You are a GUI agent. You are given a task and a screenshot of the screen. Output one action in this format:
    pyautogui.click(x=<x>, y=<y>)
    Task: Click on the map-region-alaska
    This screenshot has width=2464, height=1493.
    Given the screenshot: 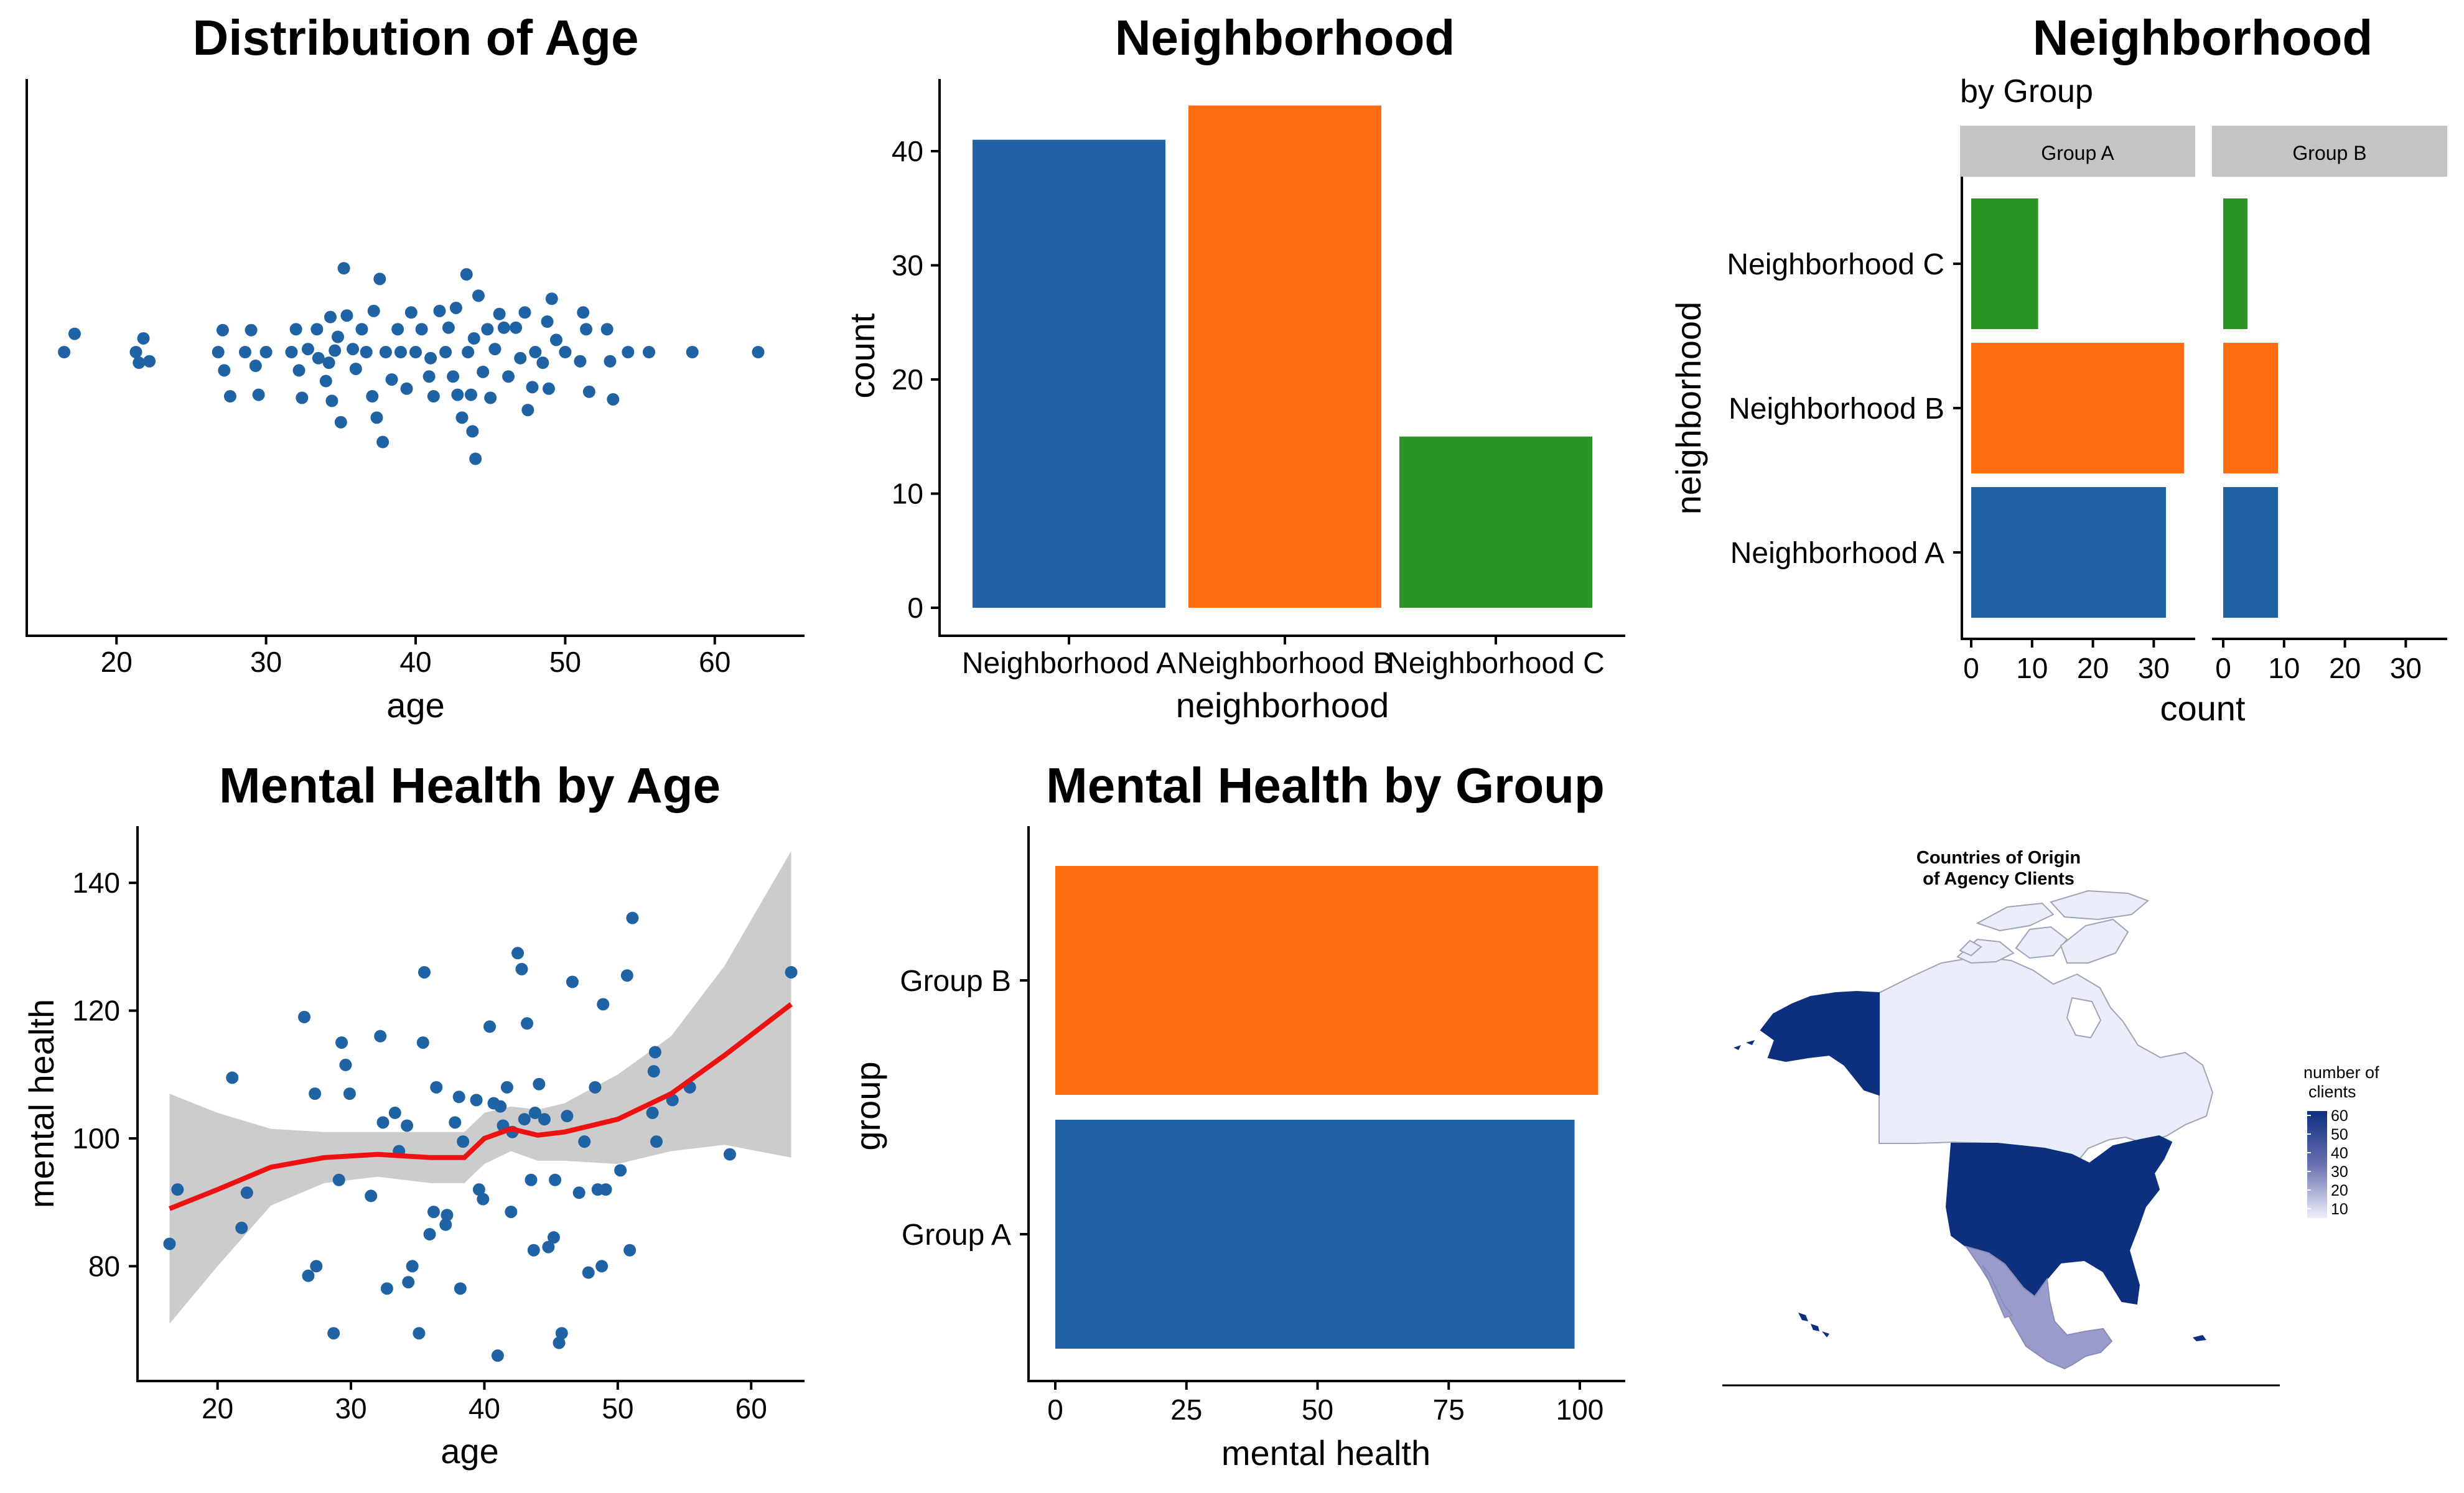 What is the action you would take?
    pyautogui.click(x=1807, y=1043)
    